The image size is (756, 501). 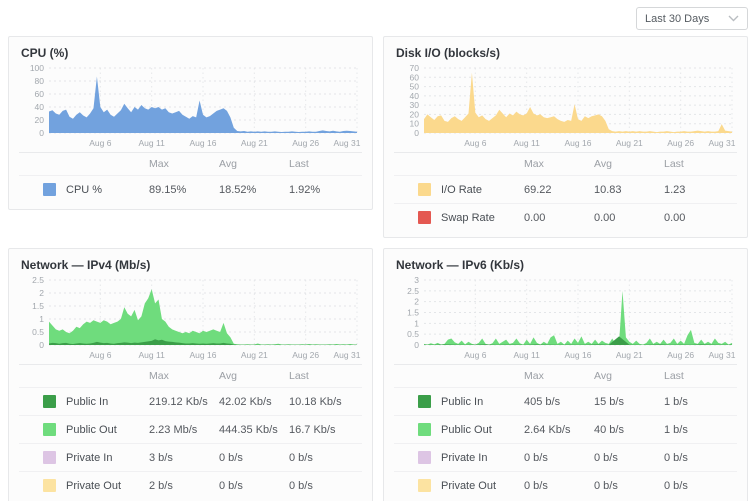 What do you see at coordinates (161, 457) in the screenshot?
I see `series-max: 3 b/s` at bounding box center [161, 457].